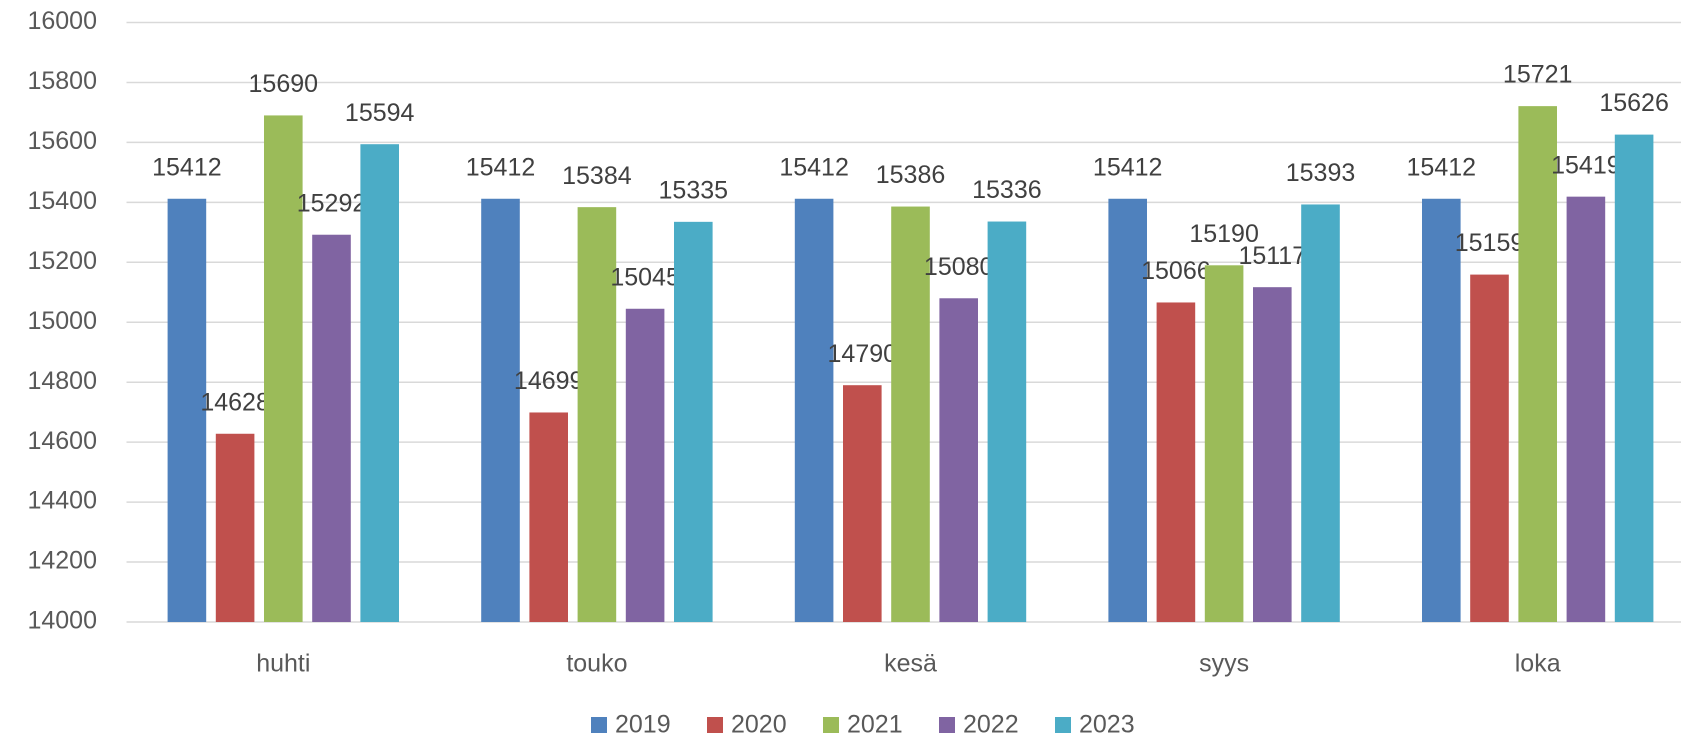 The height and width of the screenshot is (738, 1681). I want to click on data-label: 15190, so click(1224, 234).